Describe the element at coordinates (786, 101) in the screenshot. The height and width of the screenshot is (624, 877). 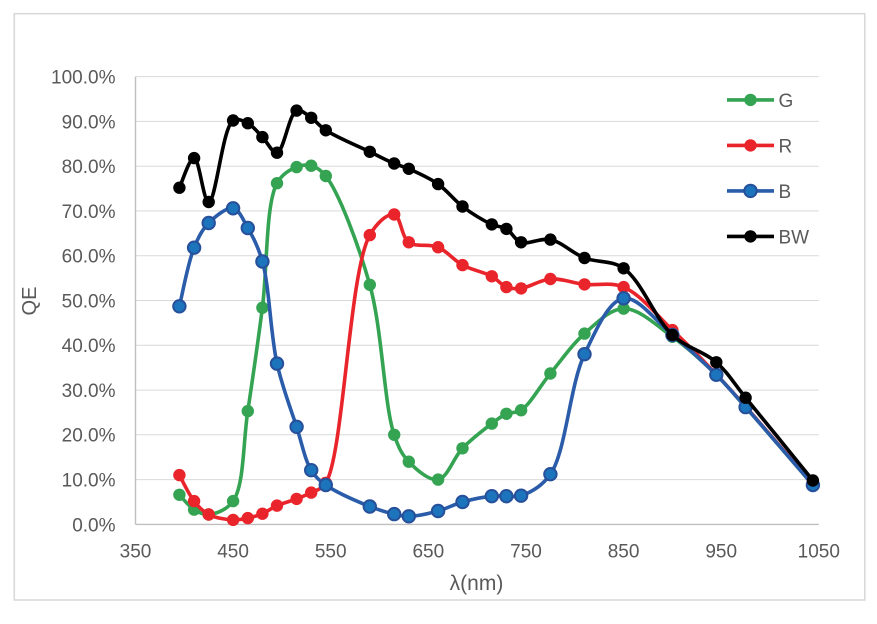
I see `svg-text: G` at that location.